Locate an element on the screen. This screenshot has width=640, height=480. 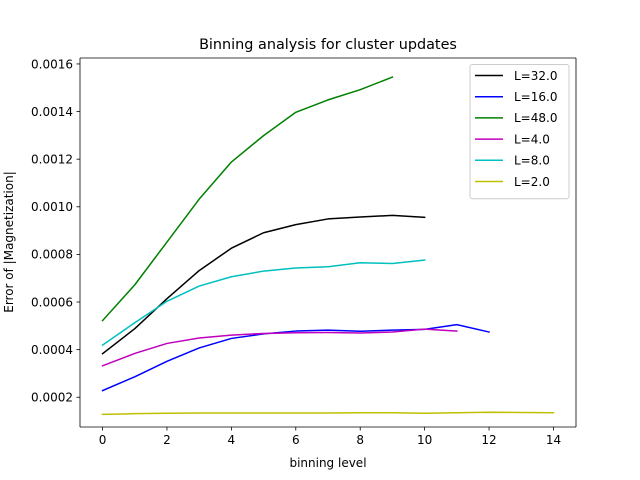
x-tick-label: 4 is located at coordinates (232, 440).